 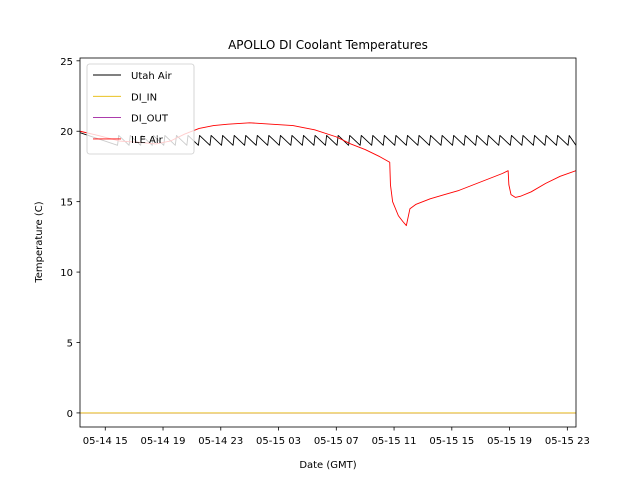 I want to click on y-tick-label: 15, so click(x=66, y=203).